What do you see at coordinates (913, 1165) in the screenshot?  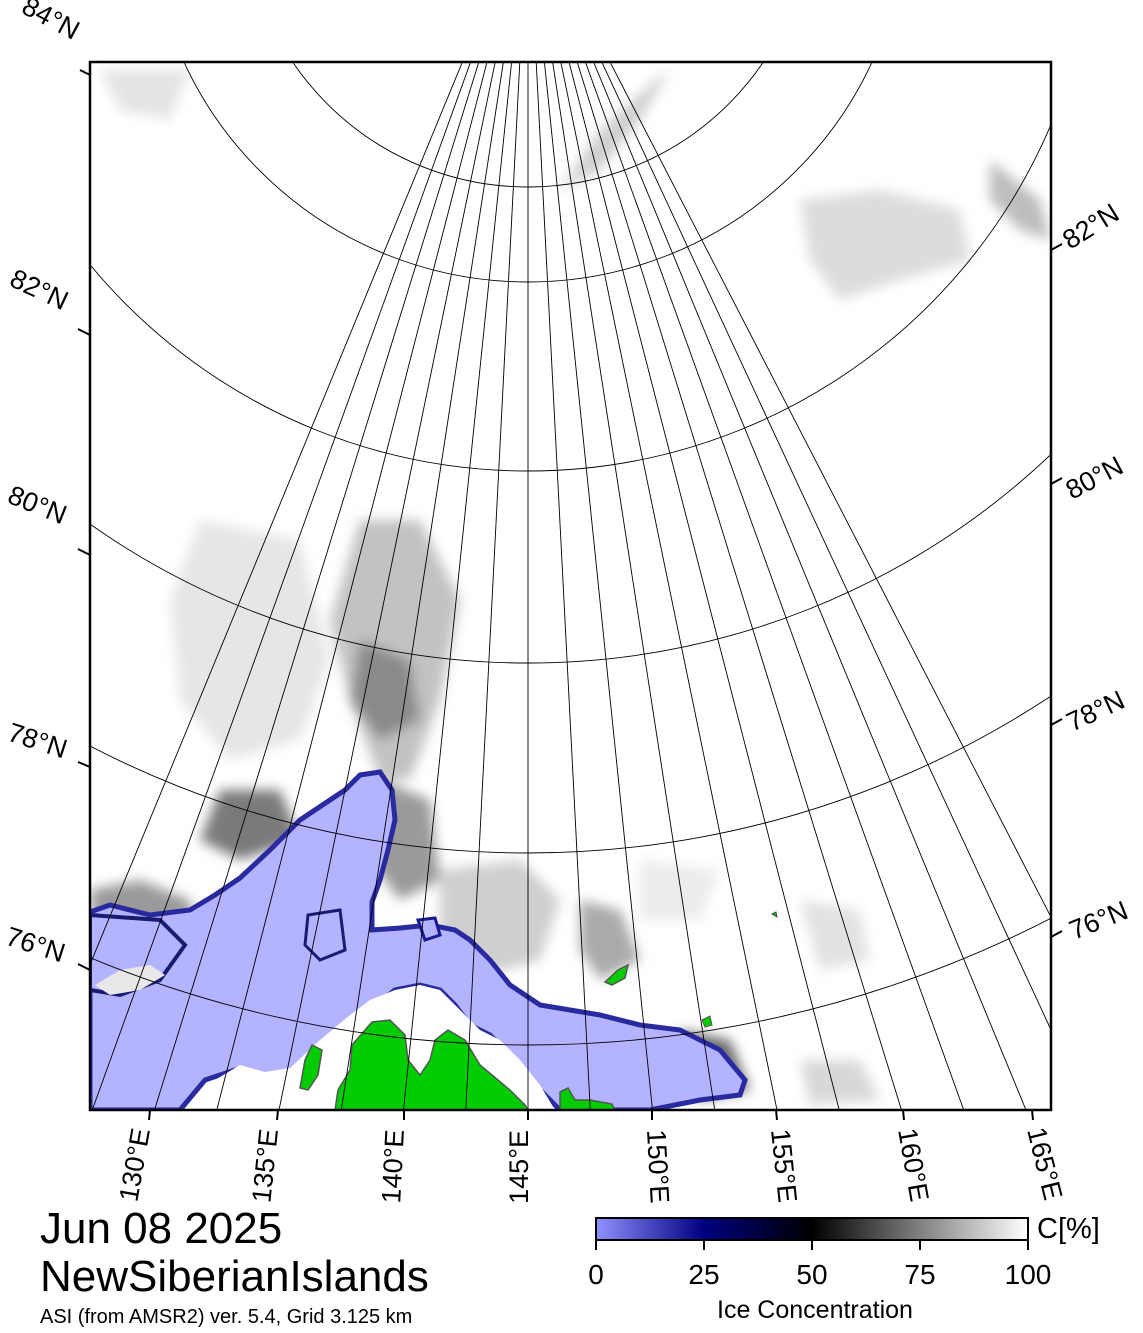 I see `lon-label-160: 160°E` at bounding box center [913, 1165].